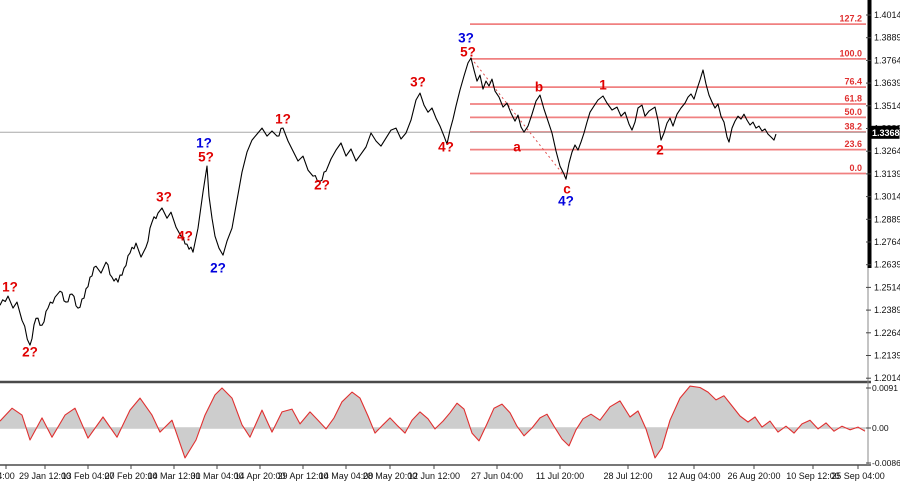  What do you see at coordinates (880, 428) in the screenshot?
I see `oscillator-axis-label: 0.00` at bounding box center [880, 428].